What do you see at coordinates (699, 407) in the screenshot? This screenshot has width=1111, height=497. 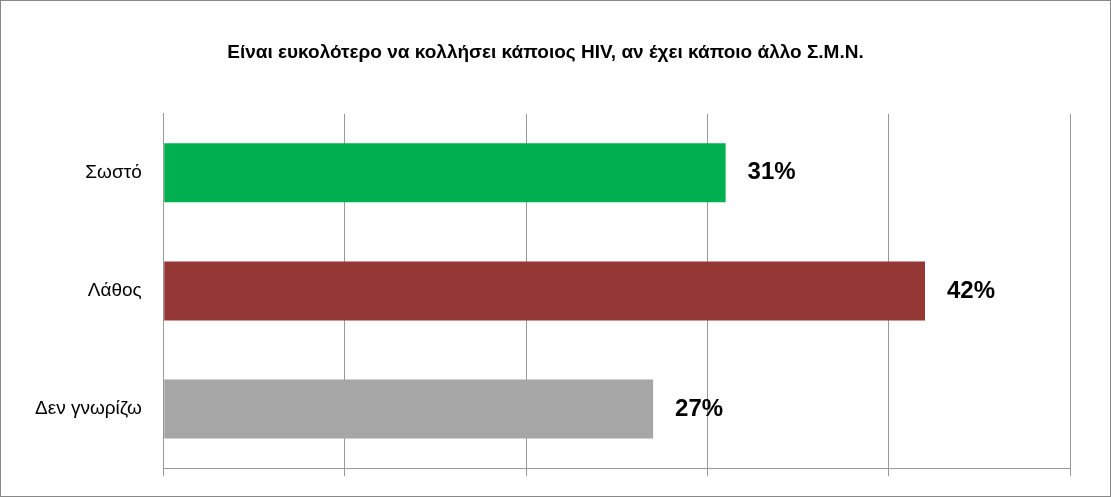 I see `data-label: 27%` at bounding box center [699, 407].